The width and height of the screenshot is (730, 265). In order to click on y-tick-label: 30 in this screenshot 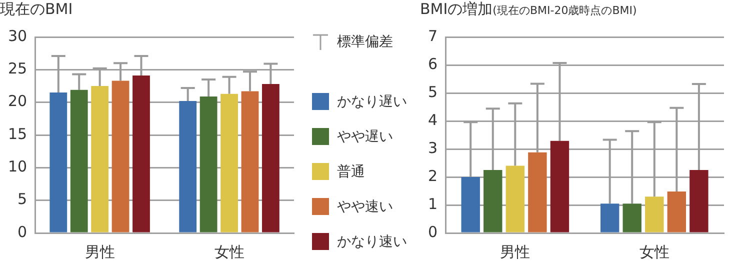, I will do `click(18, 35)`.